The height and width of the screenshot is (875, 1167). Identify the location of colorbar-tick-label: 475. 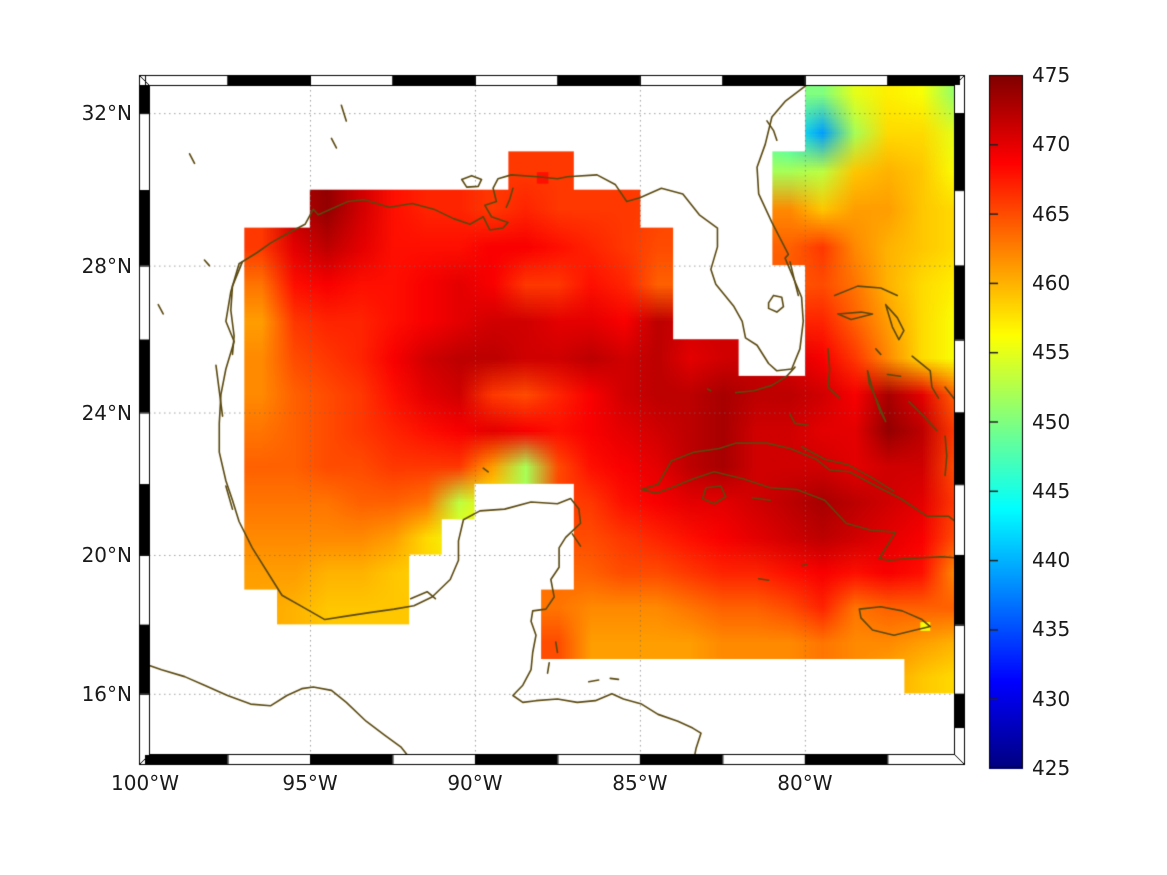
(1051, 75).